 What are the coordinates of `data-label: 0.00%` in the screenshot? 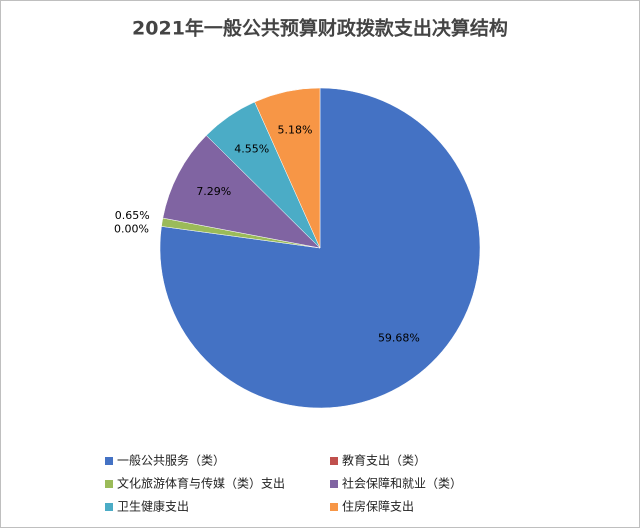 It's located at (131, 228).